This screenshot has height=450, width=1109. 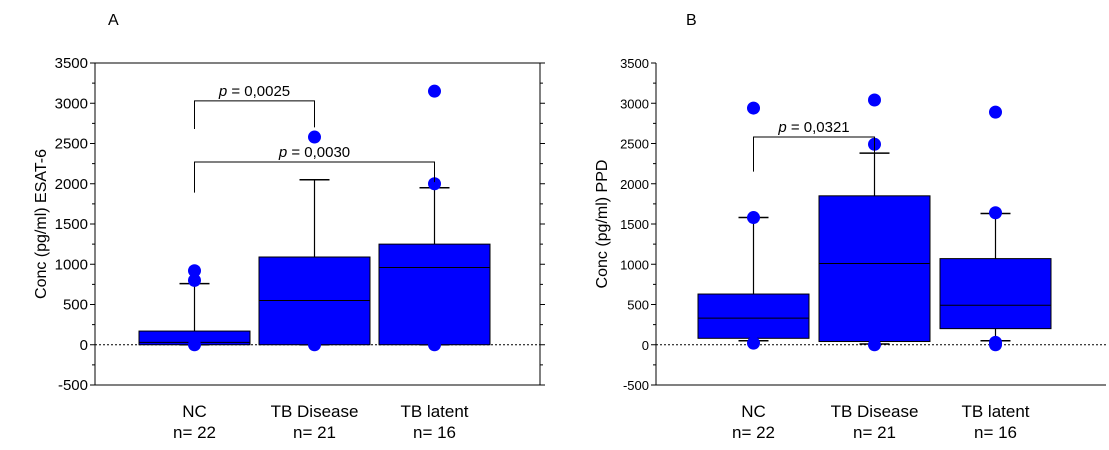 I want to click on p-value-label: p = 0,0321, so click(x=813, y=127).